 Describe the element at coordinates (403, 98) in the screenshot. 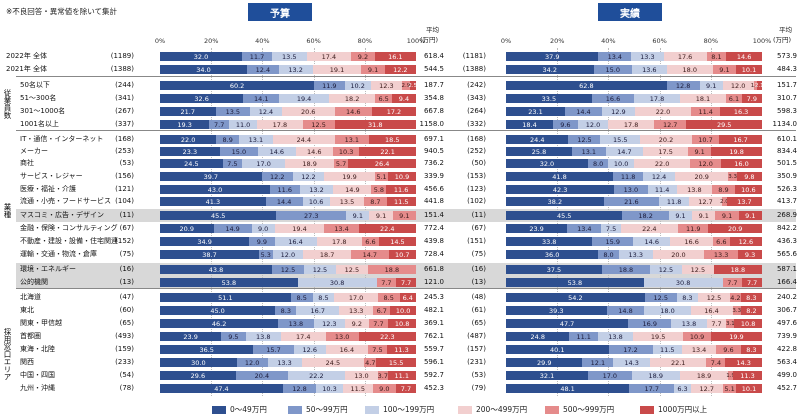

I see `bar-segment: 9.4` at that location.